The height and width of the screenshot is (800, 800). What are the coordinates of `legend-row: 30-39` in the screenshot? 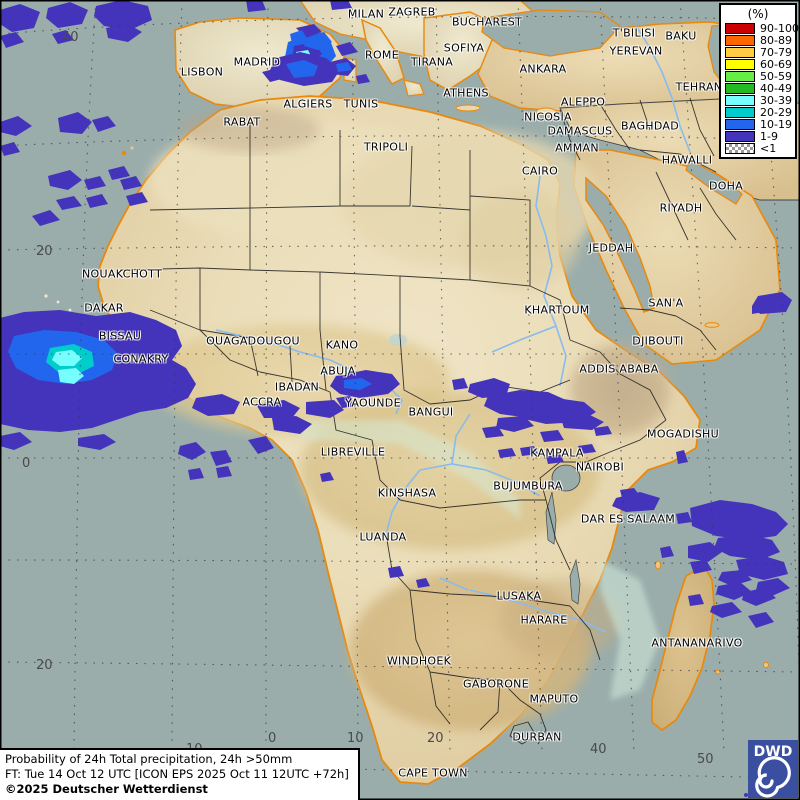 It's located at (758, 100).